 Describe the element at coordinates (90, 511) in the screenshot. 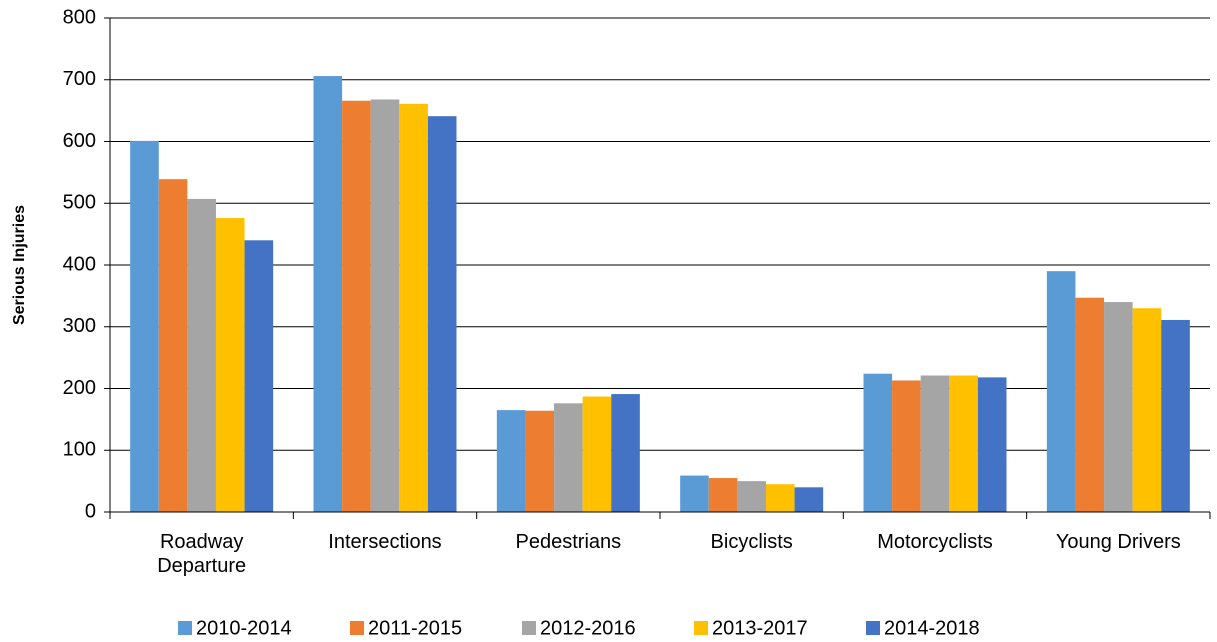

I see `y-tick-label: 0` at that location.